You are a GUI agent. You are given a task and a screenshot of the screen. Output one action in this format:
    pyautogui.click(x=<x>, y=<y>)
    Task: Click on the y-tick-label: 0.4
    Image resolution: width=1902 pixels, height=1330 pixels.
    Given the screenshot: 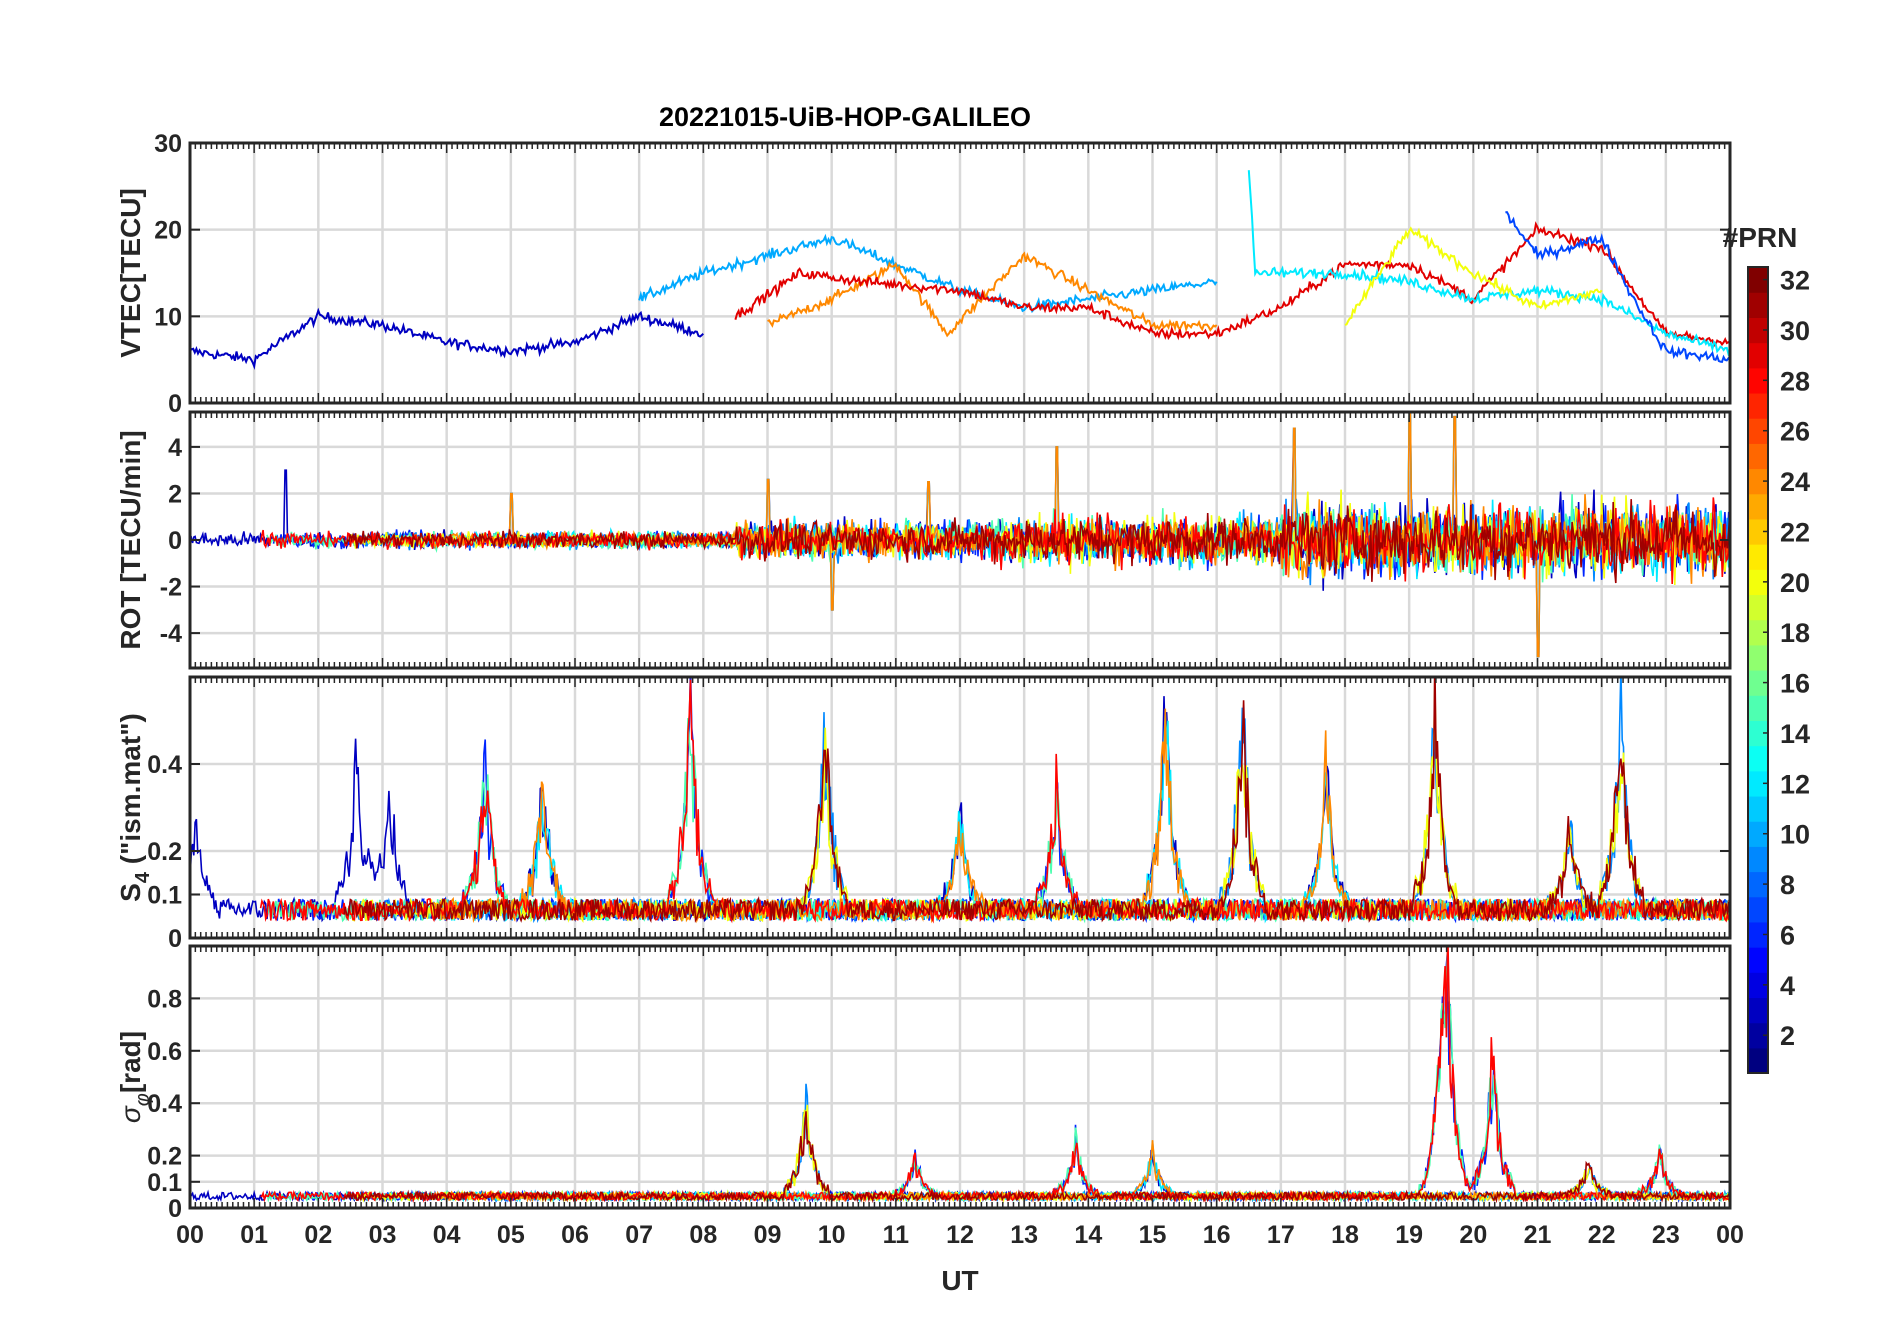 What is the action you would take?
    pyautogui.click(x=164, y=1104)
    